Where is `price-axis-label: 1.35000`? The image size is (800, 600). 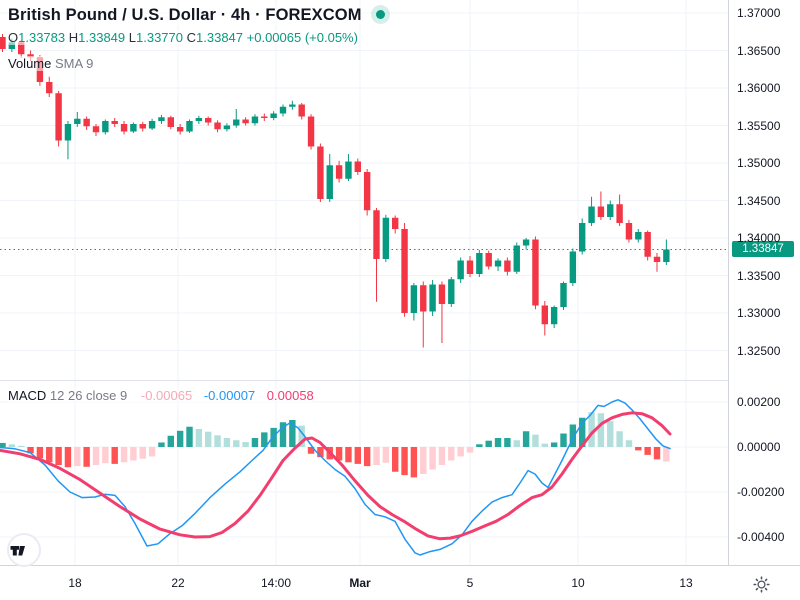
price-axis-label: 1.35000 is located at coordinates (759, 163).